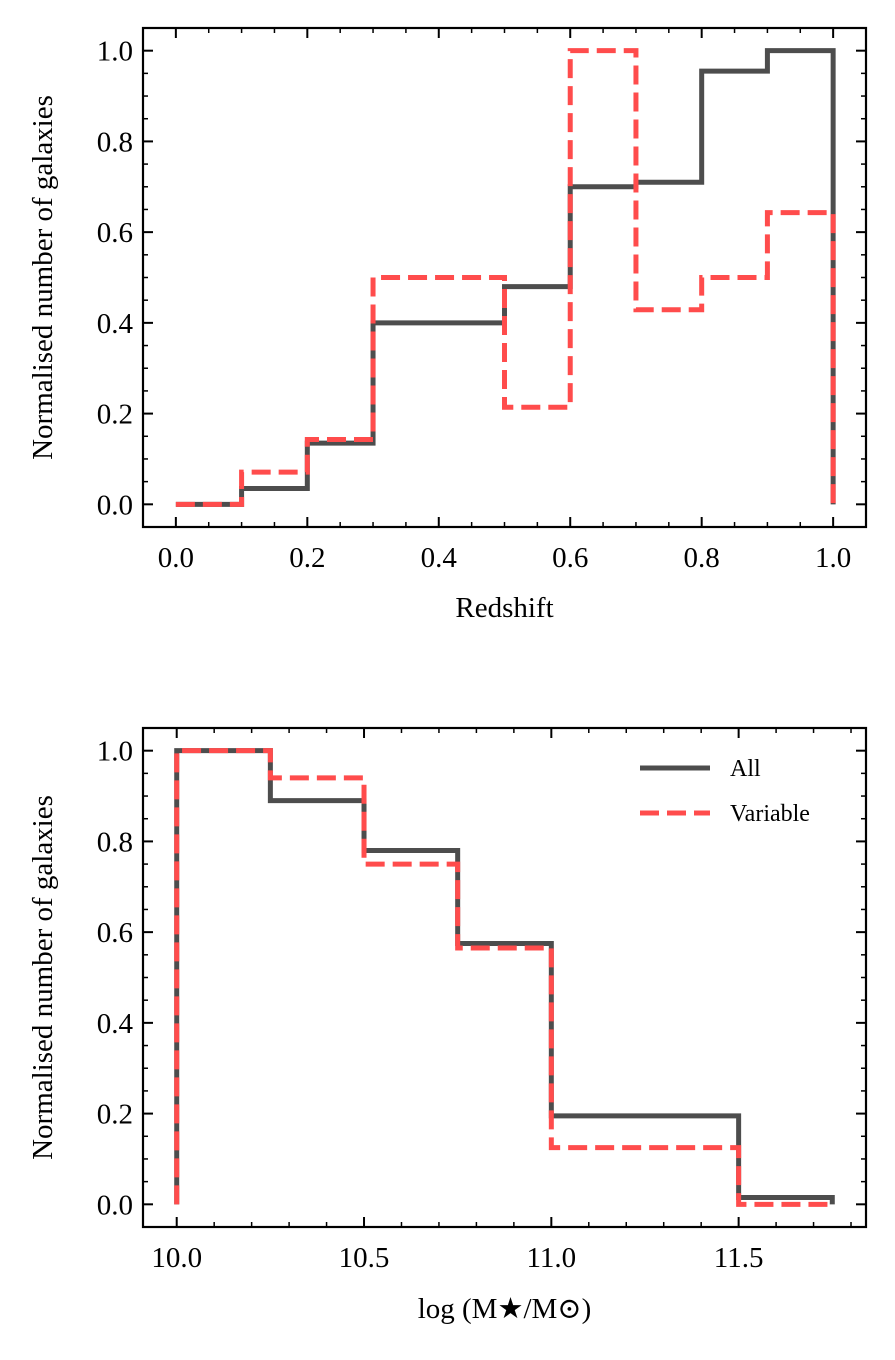  Describe the element at coordinates (745, 769) in the screenshot. I see `legend-label-all: All` at that location.